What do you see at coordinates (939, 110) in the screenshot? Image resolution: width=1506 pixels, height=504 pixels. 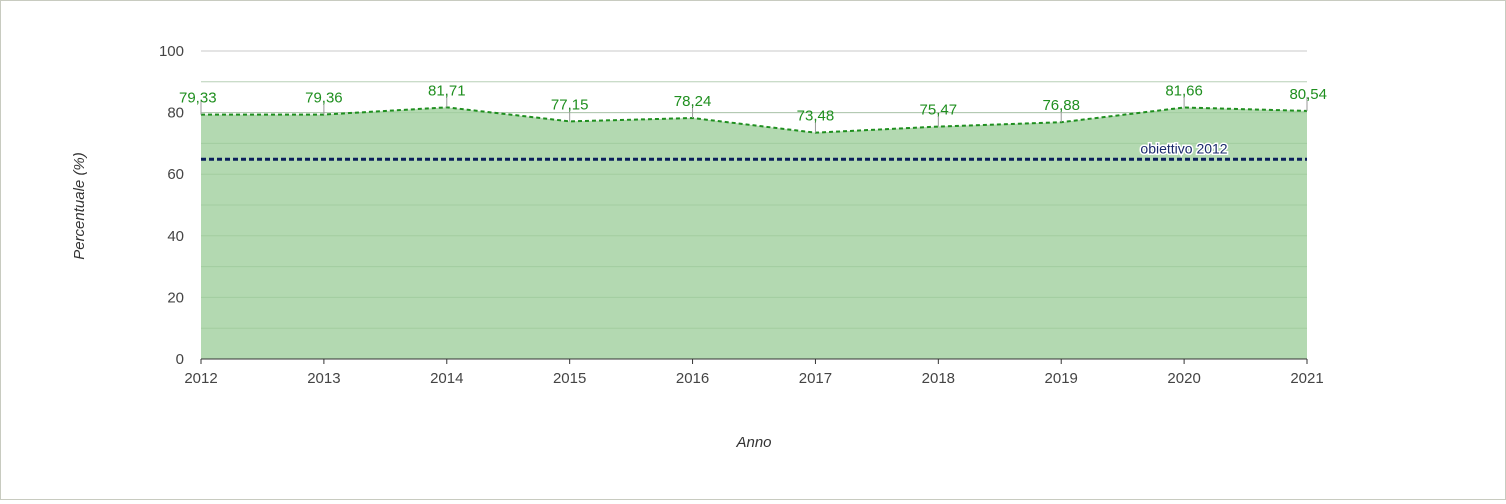 I see `data-label: 75,47` at bounding box center [939, 110].